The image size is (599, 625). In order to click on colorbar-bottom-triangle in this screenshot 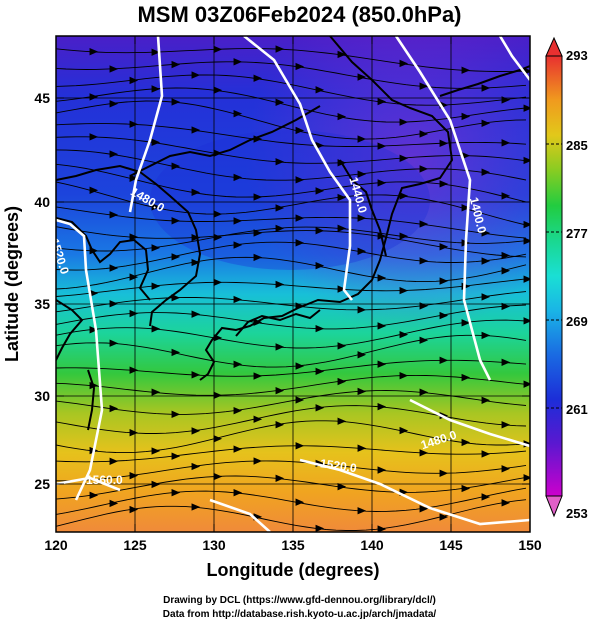, I will do `click(554, 506)`.